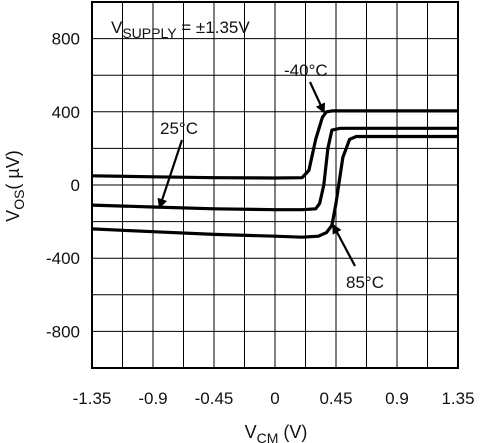  Describe the element at coordinates (214, 398) in the screenshot. I see `x-tick-label: -0.45` at that location.